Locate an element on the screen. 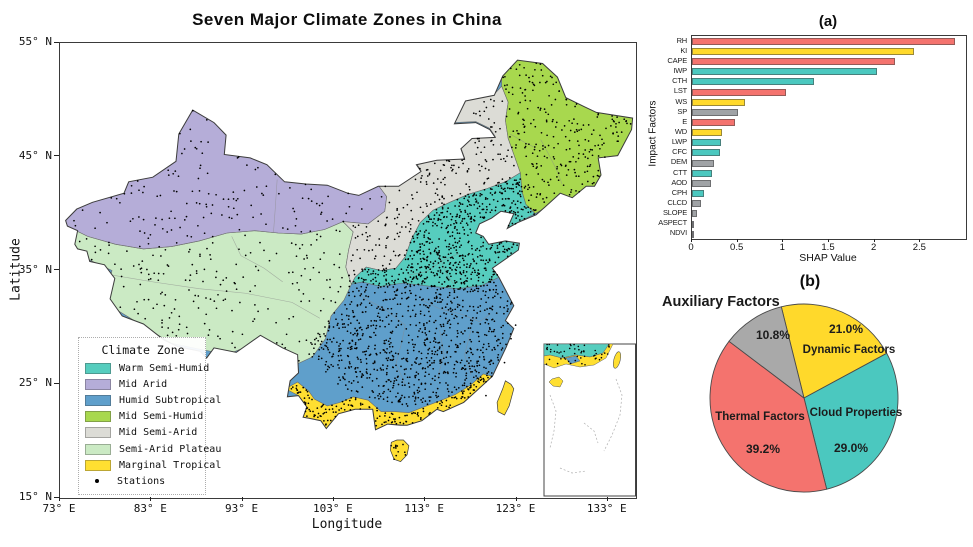 Image resolution: width=973 pixels, height=547 pixels. legend-label: Mid Semi-Arid is located at coordinates (158, 433).